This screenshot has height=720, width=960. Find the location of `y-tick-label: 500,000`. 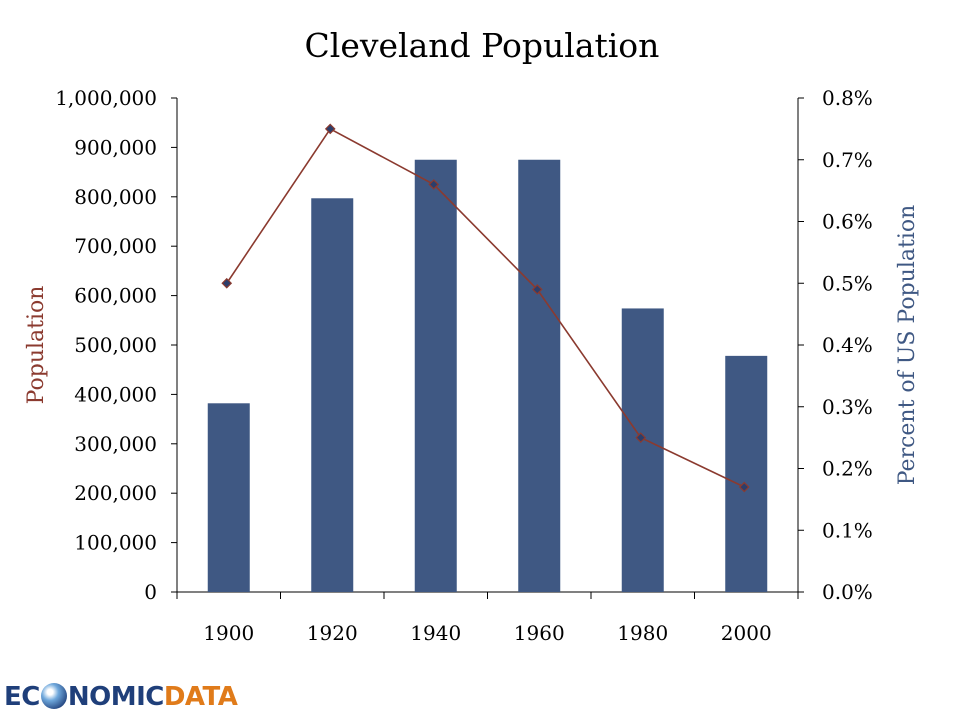

y-tick-label: 500,000 is located at coordinates (115, 345).